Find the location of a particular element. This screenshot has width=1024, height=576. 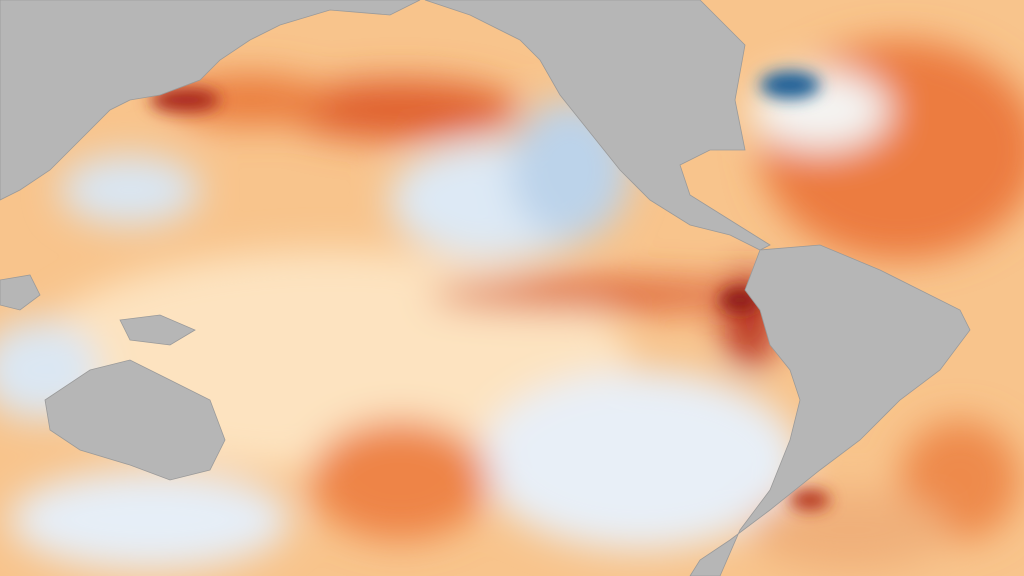

island is located at coordinates (20, 292).